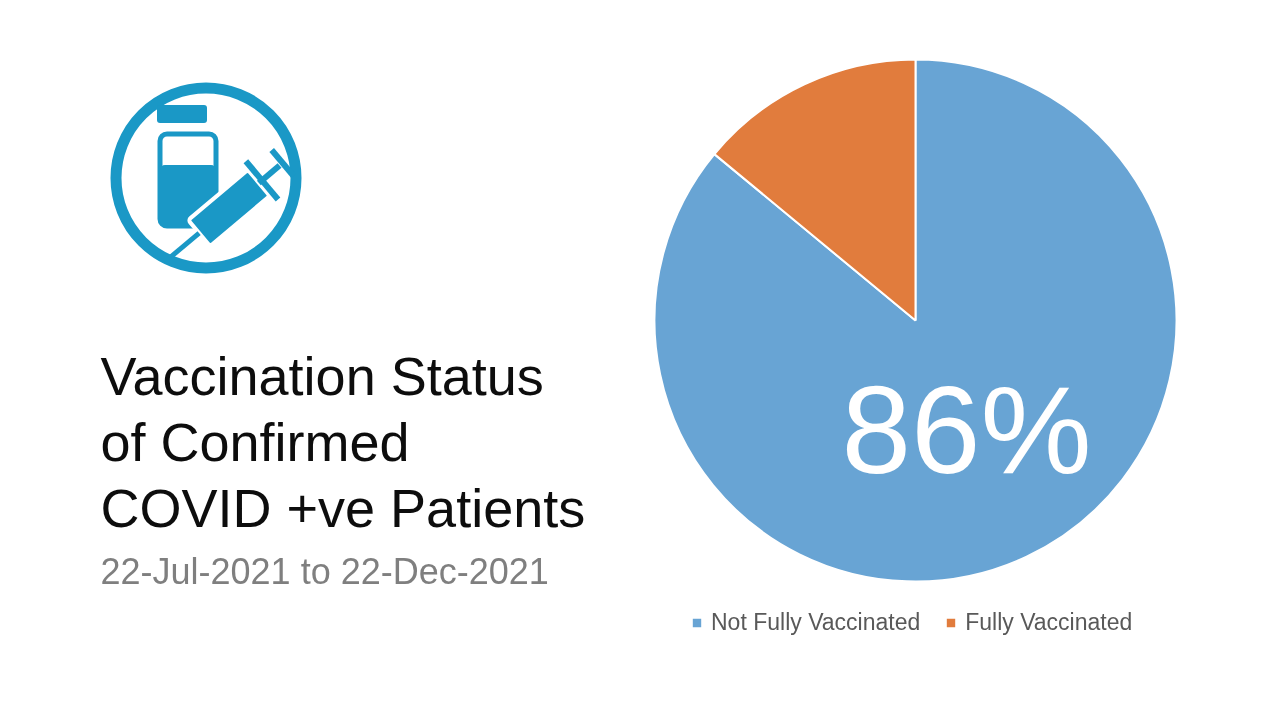 This screenshot has width=1280, height=720. What do you see at coordinates (1049, 622) in the screenshot?
I see `legend-label: Fully Vaccinated` at bounding box center [1049, 622].